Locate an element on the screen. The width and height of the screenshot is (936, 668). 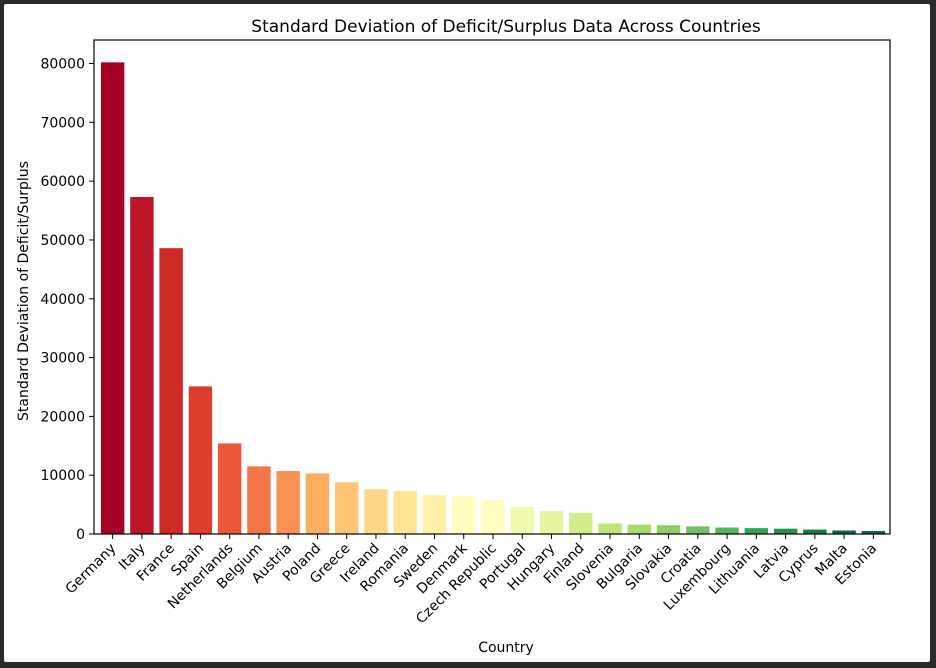
x-tick-label: Germany is located at coordinates (91, 569).